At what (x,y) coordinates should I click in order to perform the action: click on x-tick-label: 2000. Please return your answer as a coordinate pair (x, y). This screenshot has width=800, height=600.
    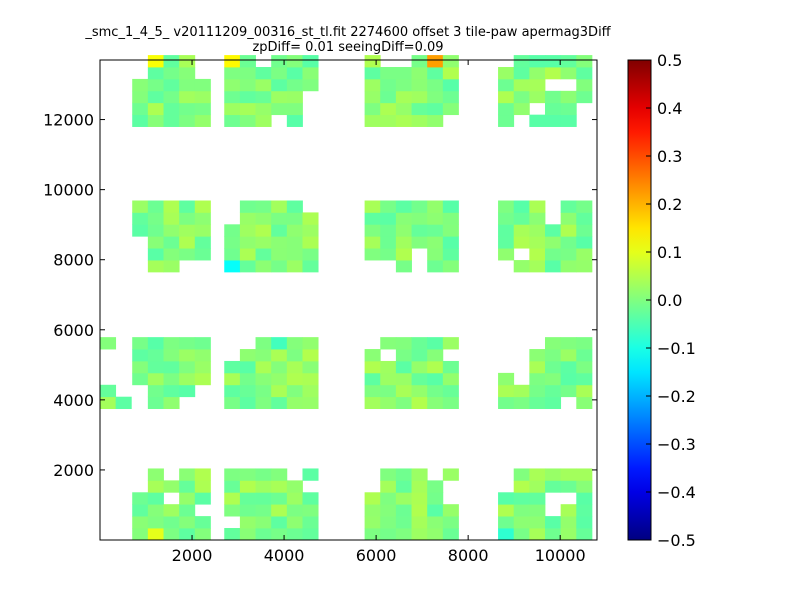
    Looking at the image, I should click on (192, 555).